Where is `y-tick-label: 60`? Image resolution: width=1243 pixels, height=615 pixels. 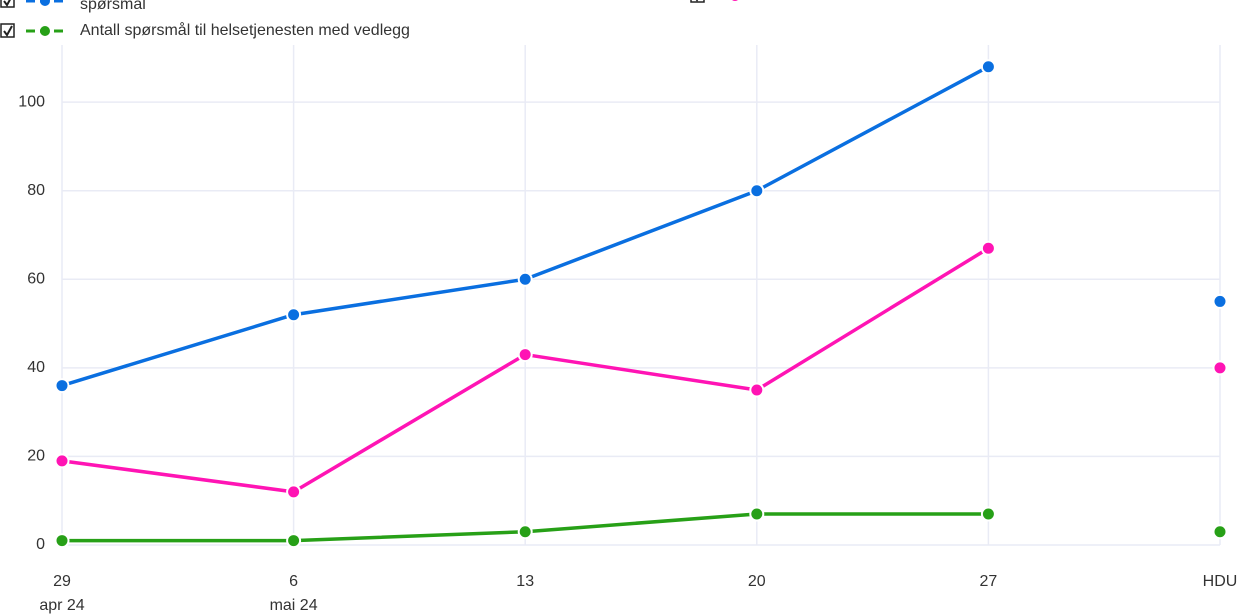 y-tick-label: 60 is located at coordinates (36, 279).